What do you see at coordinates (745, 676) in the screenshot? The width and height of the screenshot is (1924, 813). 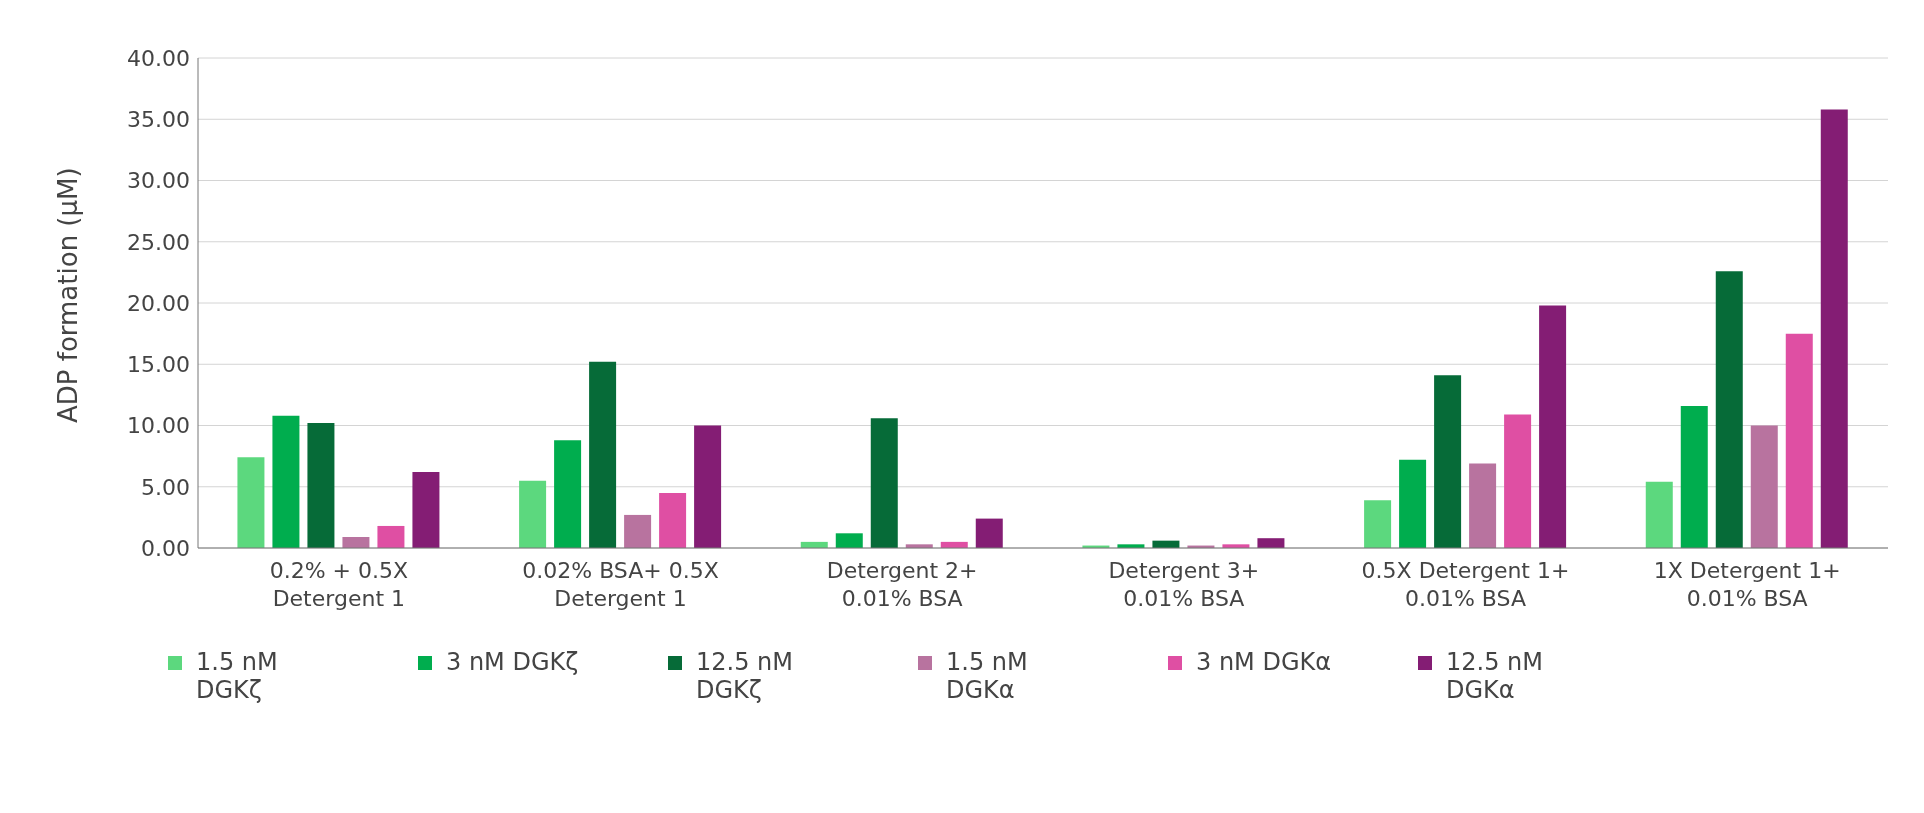 I see `legend-label: 12.5 nM DGKζ` at bounding box center [745, 676].